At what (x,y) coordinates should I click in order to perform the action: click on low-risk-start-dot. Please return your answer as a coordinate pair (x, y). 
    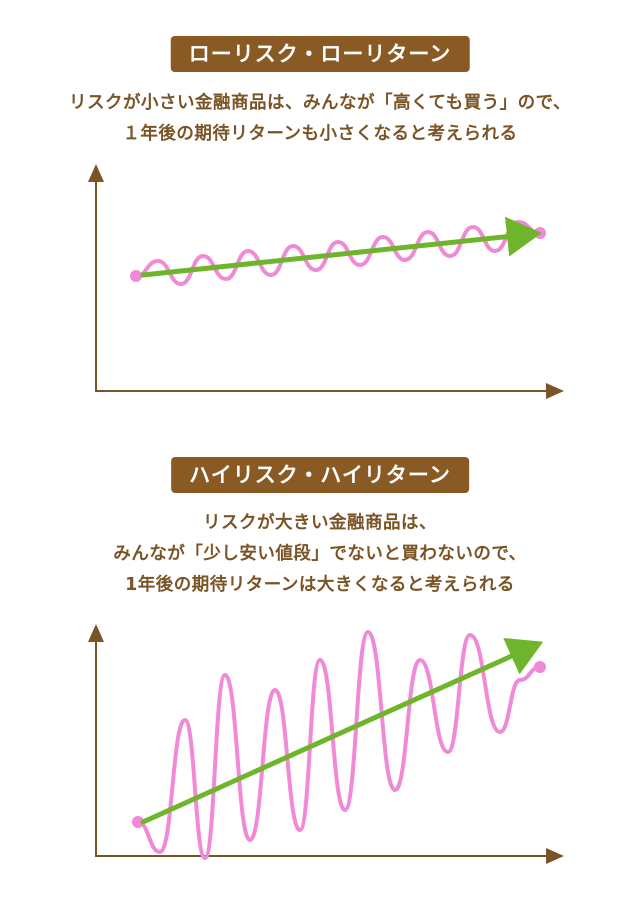
    Looking at the image, I should click on (136, 276).